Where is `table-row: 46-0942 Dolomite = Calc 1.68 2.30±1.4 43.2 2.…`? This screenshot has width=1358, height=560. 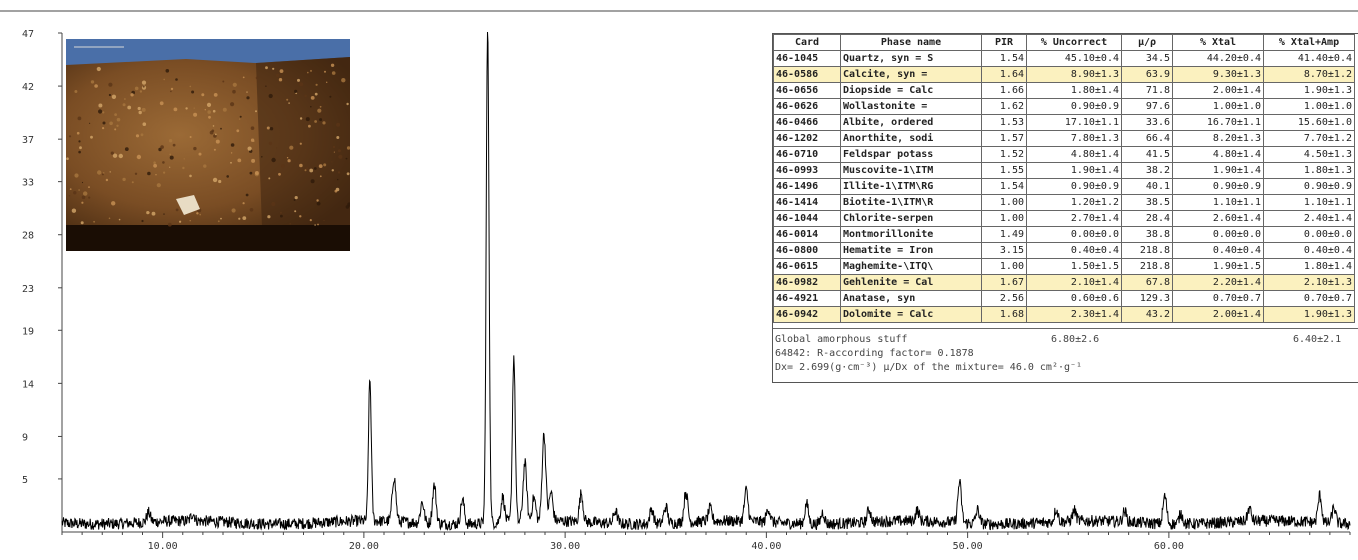 table-row: 46-0942 Dolomite = Calc 1.68 2.30±1.4 43.2 2.… is located at coordinates (1064, 314).